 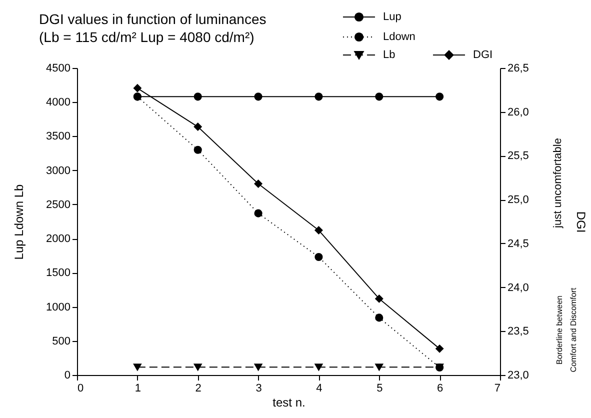 I want to click on x-tick-label: 1, so click(x=137, y=388).